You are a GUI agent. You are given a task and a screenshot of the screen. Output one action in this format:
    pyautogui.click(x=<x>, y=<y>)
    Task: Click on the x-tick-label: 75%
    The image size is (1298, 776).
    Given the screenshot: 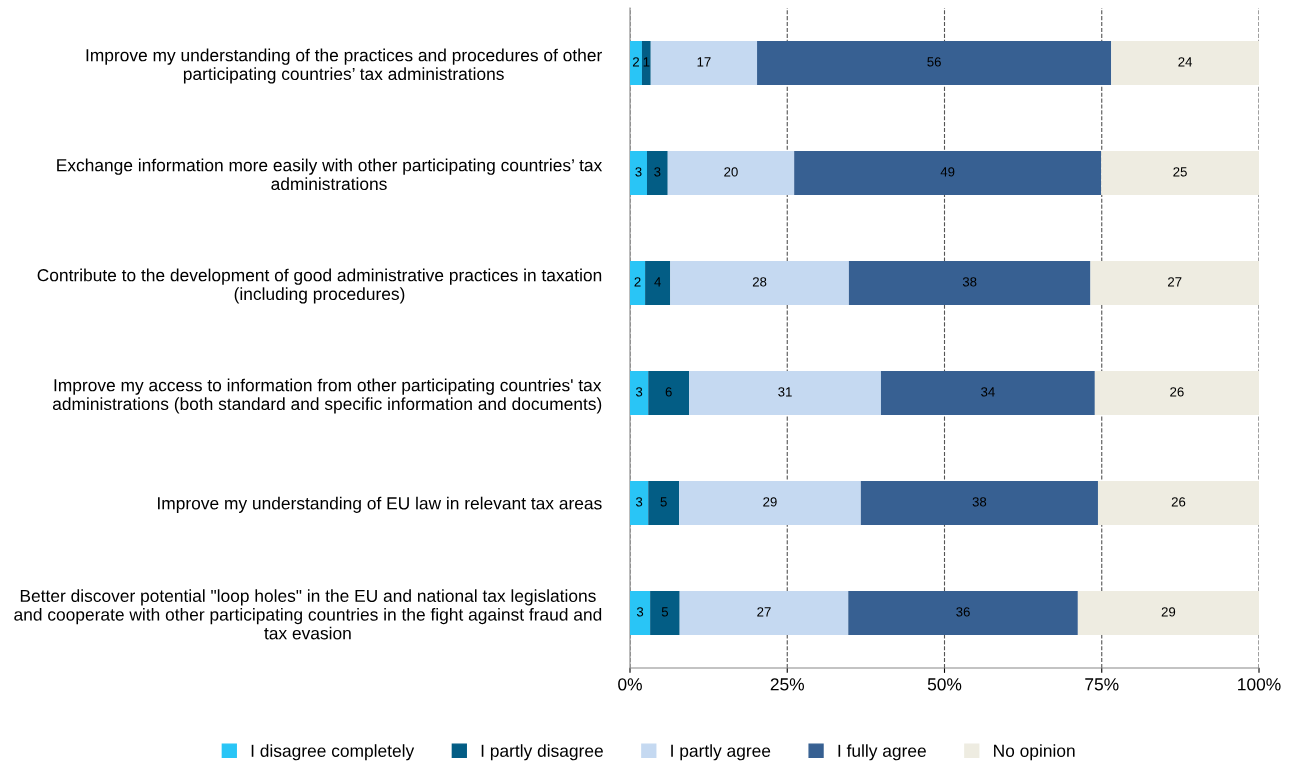 What is the action you would take?
    pyautogui.click(x=1102, y=684)
    